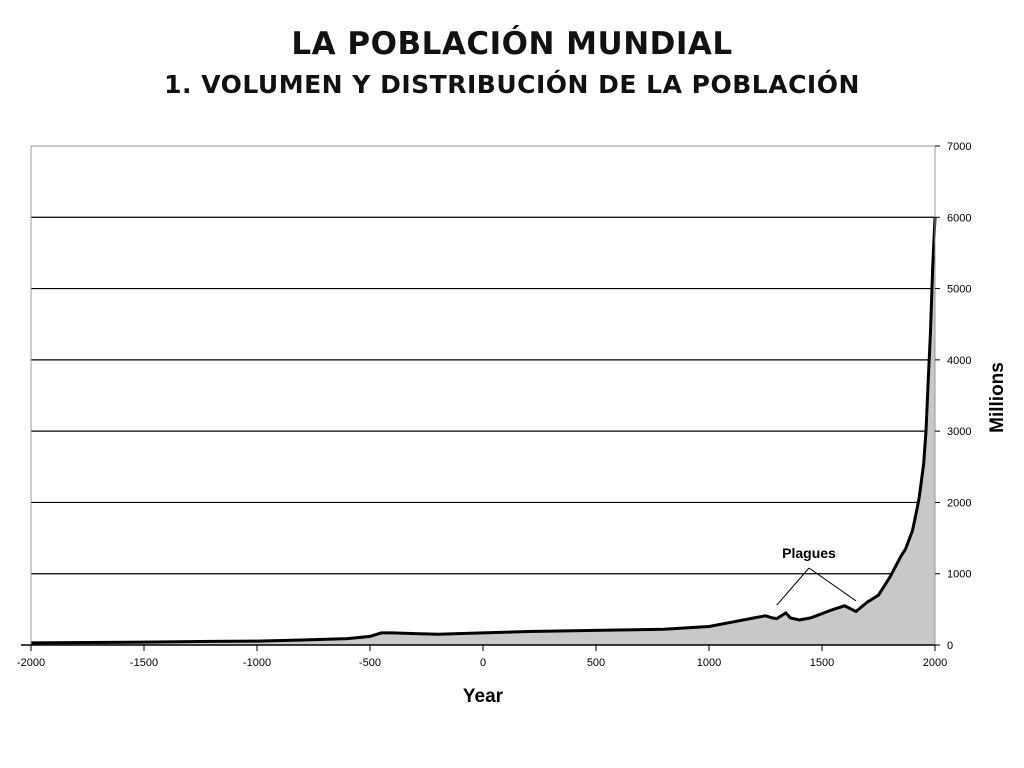  What do you see at coordinates (959, 361) in the screenshot?
I see `y-tick-label: 4000` at bounding box center [959, 361].